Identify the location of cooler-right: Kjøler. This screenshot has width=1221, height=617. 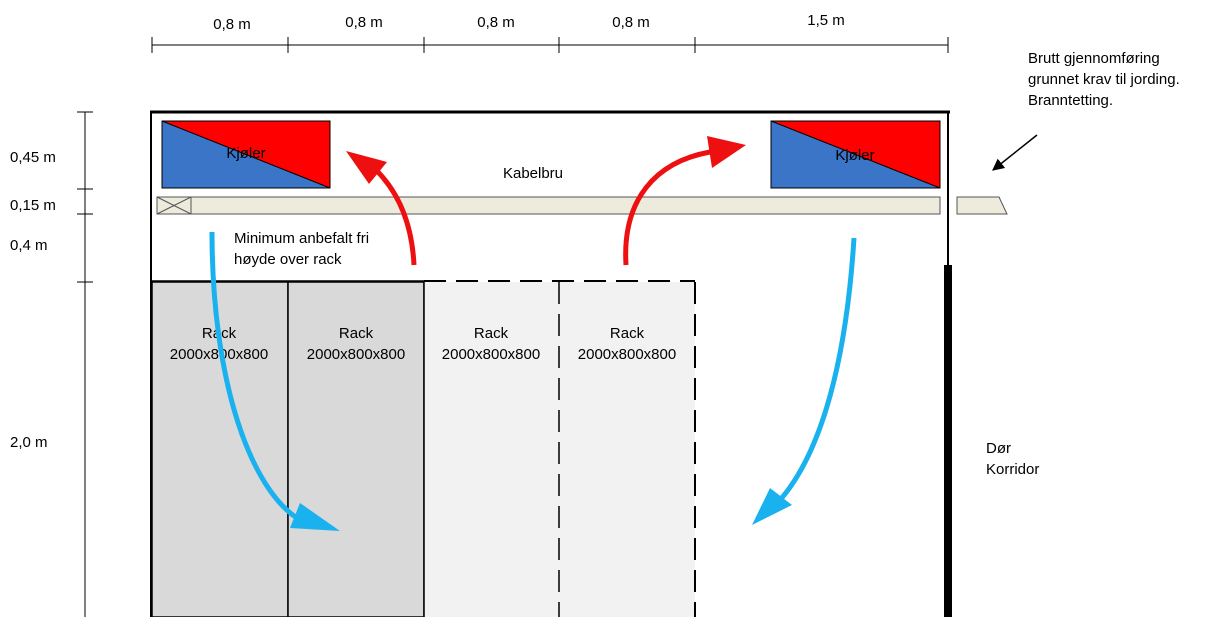
(855, 154).